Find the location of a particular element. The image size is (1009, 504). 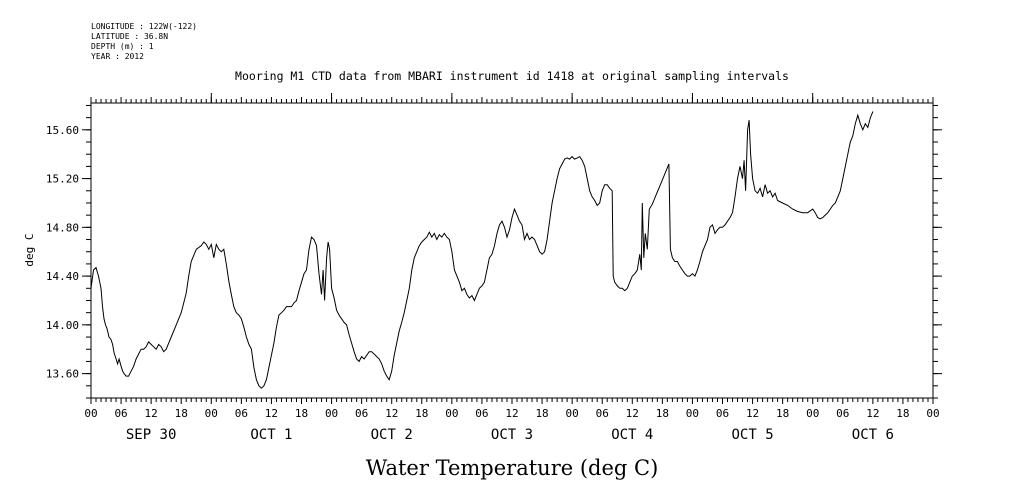

y-tick-label: 15.60 is located at coordinates (62, 130).